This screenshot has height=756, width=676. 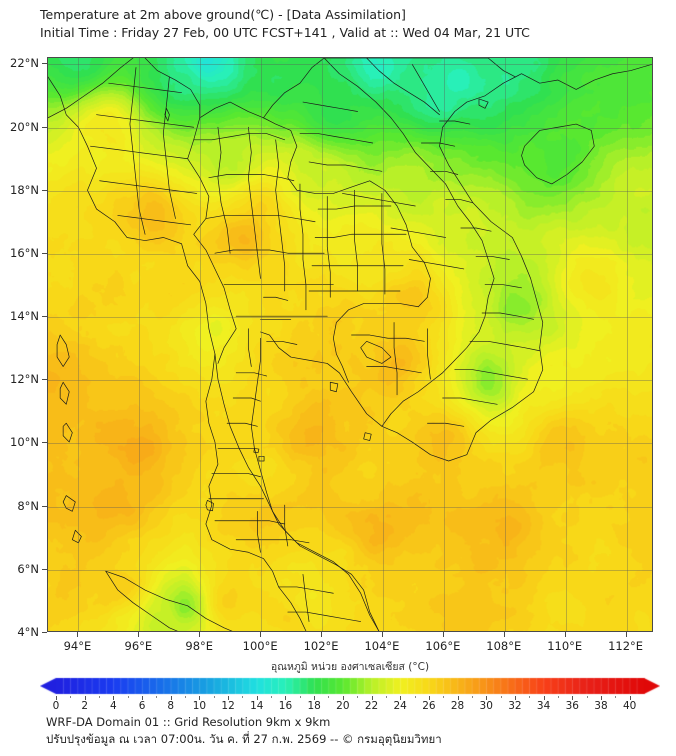 What do you see at coordinates (24, 126) in the screenshot?
I see `latitude-tick-label: 20°N` at bounding box center [24, 126].